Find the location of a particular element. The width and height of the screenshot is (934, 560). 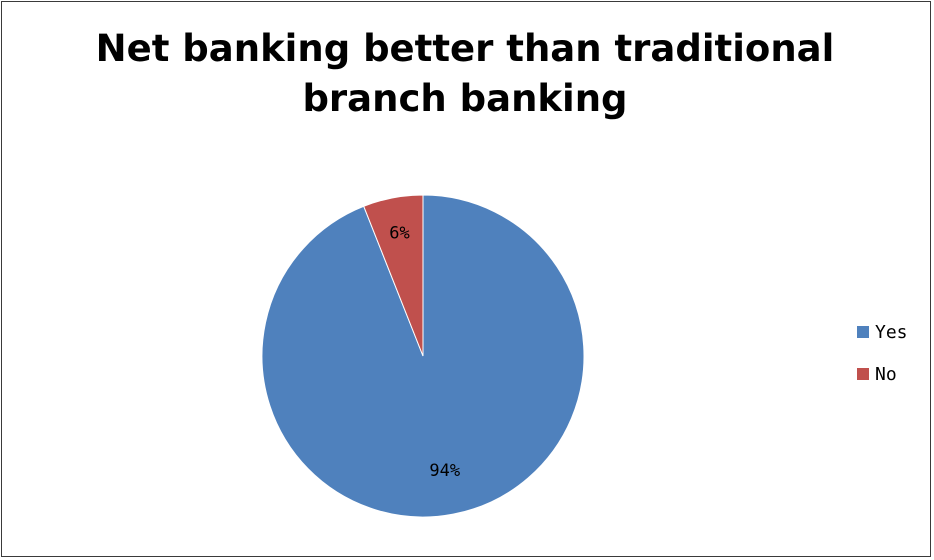

legend-label-yes: Yes is located at coordinates (891, 332).